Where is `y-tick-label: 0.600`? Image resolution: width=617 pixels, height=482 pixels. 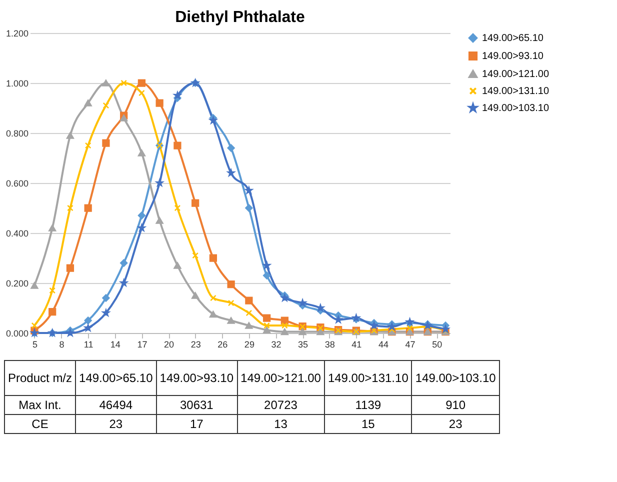
y-tick-label: 0.600 is located at coordinates (17, 183).